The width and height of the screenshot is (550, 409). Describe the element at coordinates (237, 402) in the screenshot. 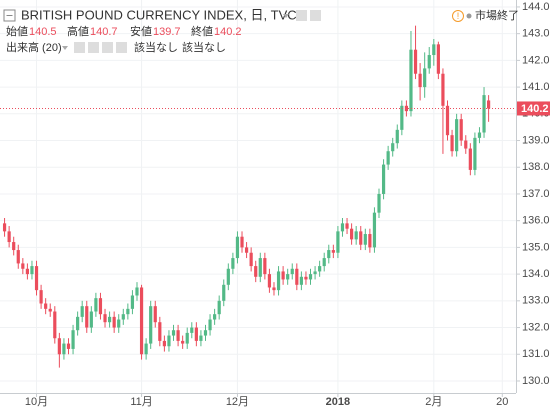

I see `x-tick-label: 12月` at that location.